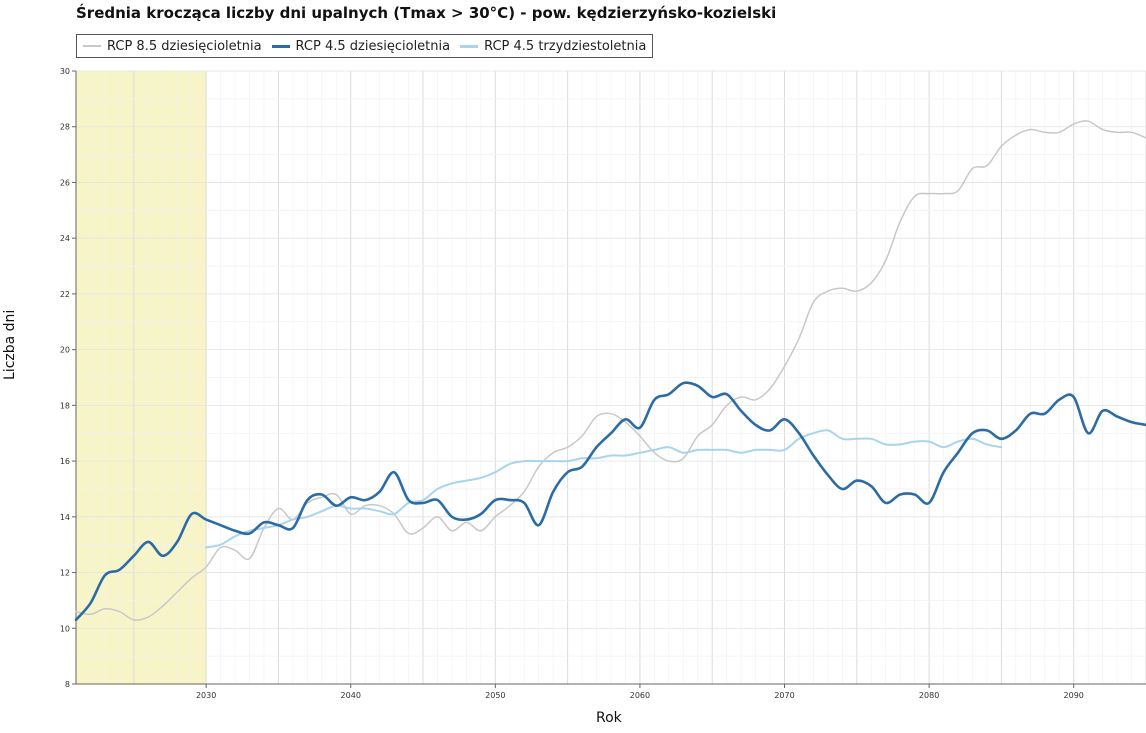 The image size is (1146, 733). Describe the element at coordinates (469, 46) in the screenshot. I see `legend-swatch-rcp45-30y` at that location.